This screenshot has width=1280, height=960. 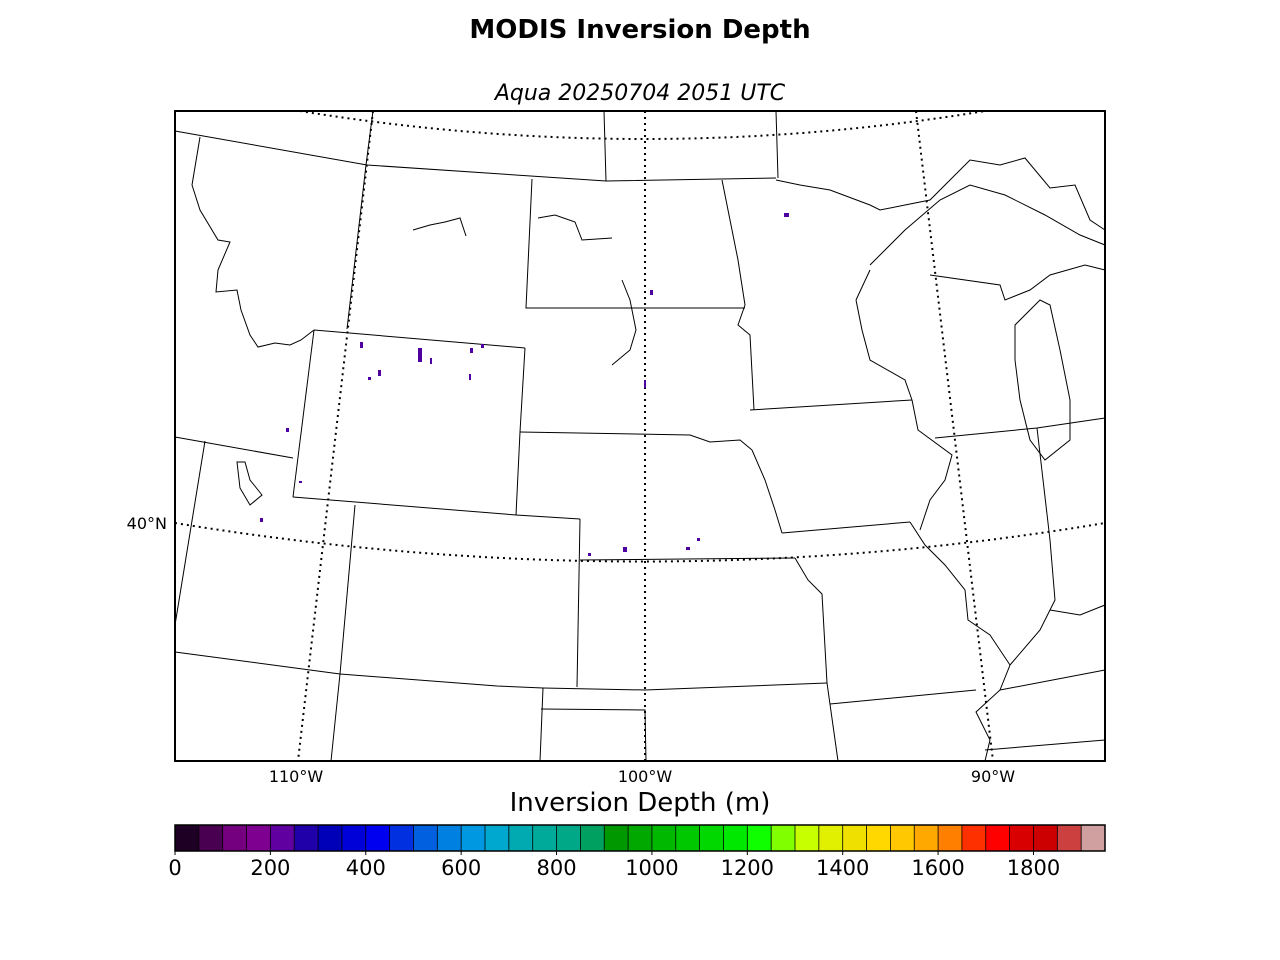 What do you see at coordinates (296, 776) in the screenshot?
I see `lon-label: 110°W` at bounding box center [296, 776].